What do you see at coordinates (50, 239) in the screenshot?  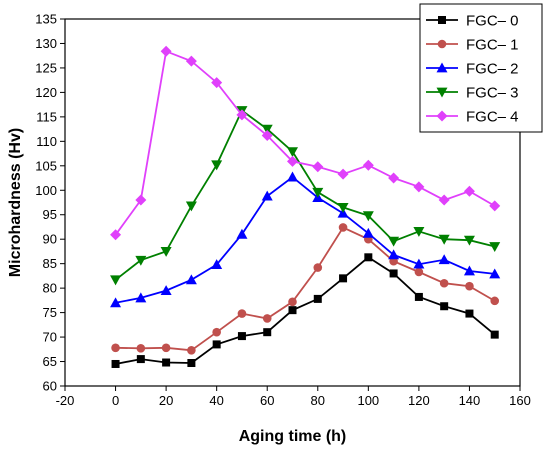 I see `y-tick-label: 90` at bounding box center [50, 239].